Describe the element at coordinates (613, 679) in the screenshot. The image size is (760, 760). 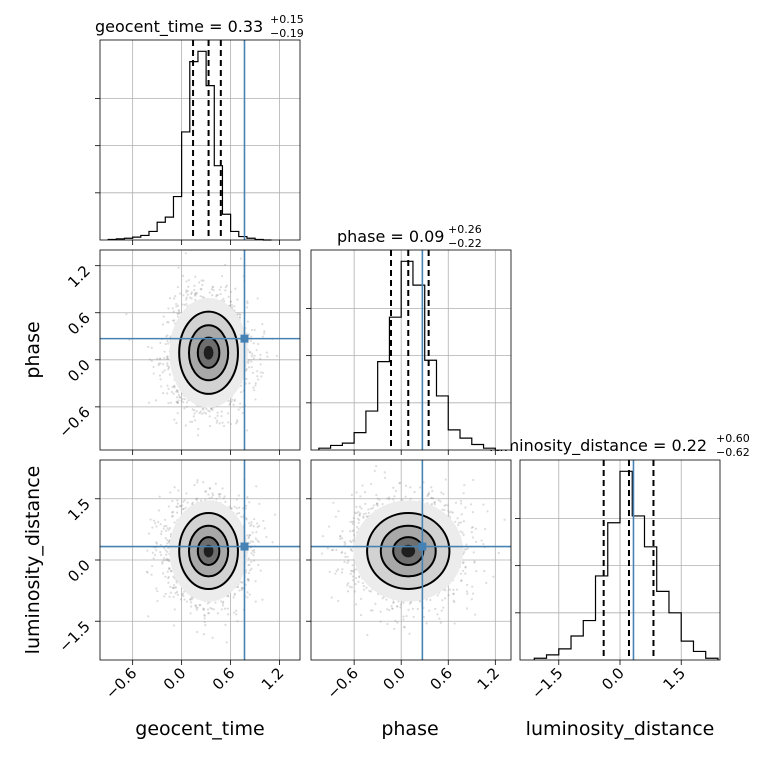
I see `x-tick-label: 0.0` at that location.